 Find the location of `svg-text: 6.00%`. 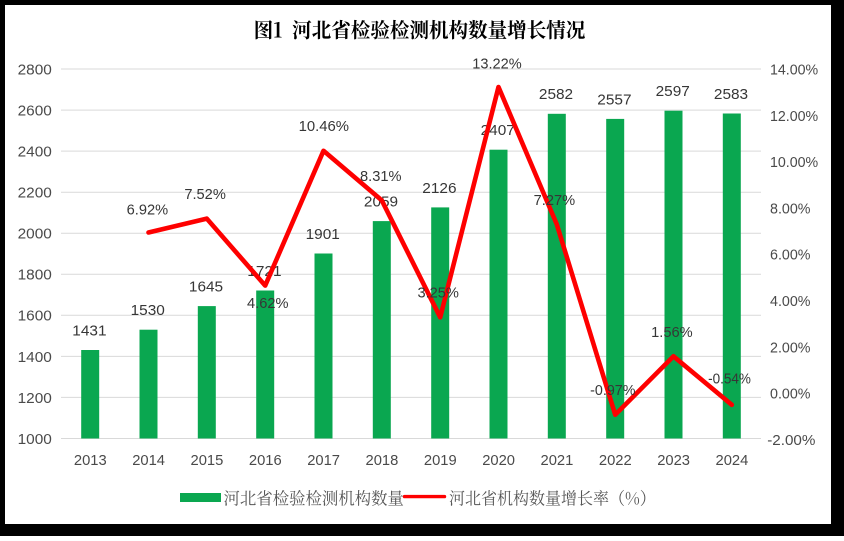

svg-text: 6.00% is located at coordinates (790, 255).